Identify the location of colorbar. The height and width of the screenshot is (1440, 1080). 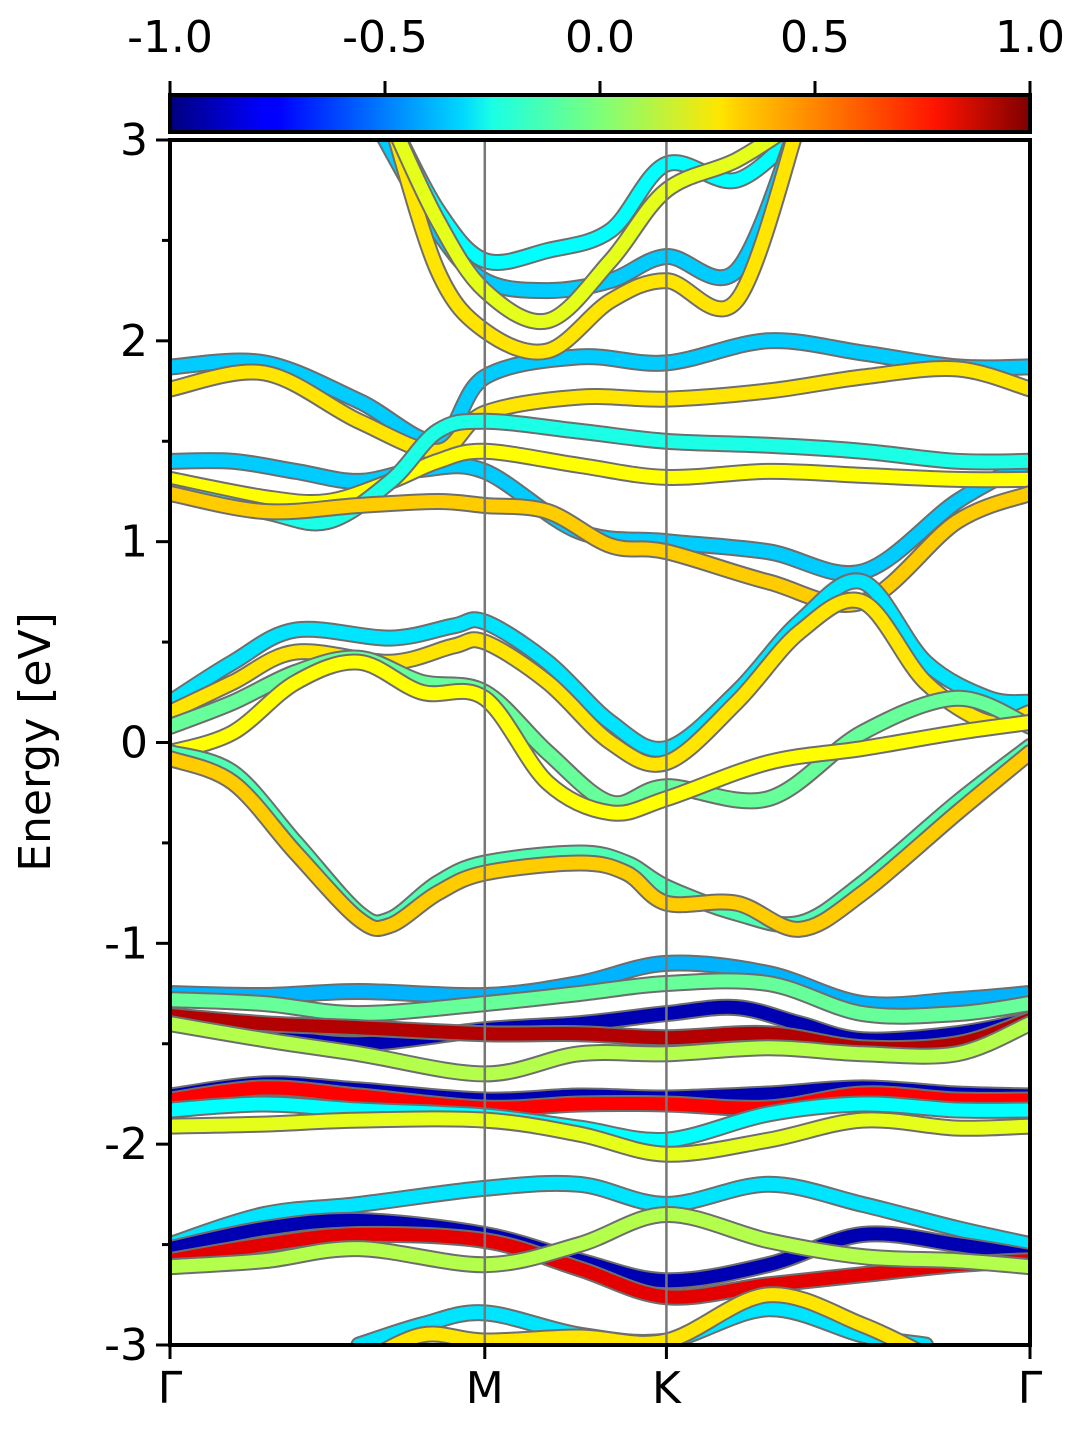
(600, 113).